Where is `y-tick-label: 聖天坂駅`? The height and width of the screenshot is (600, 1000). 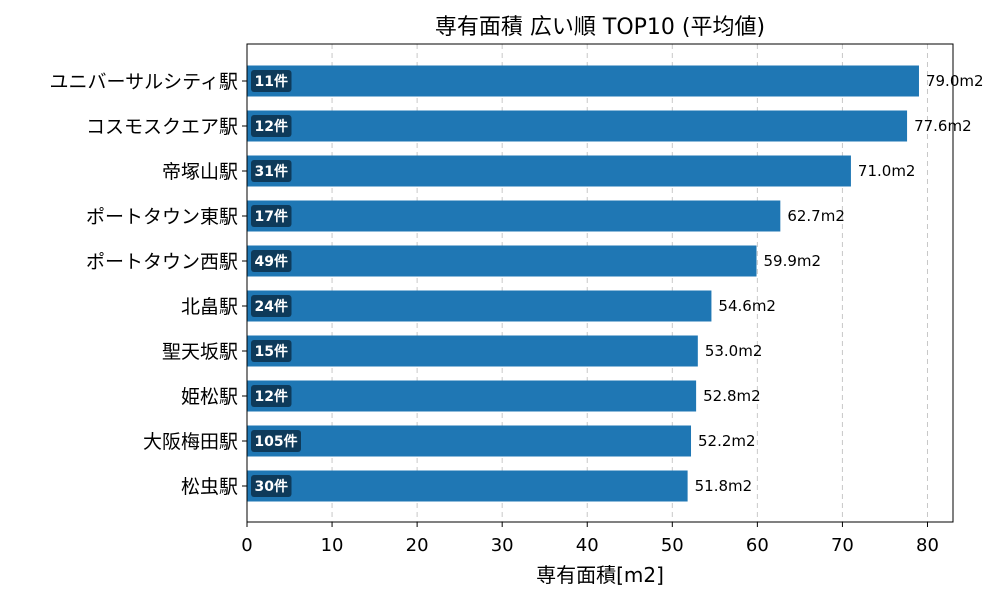 y-tick-label: 聖天坂駅 is located at coordinates (200, 352).